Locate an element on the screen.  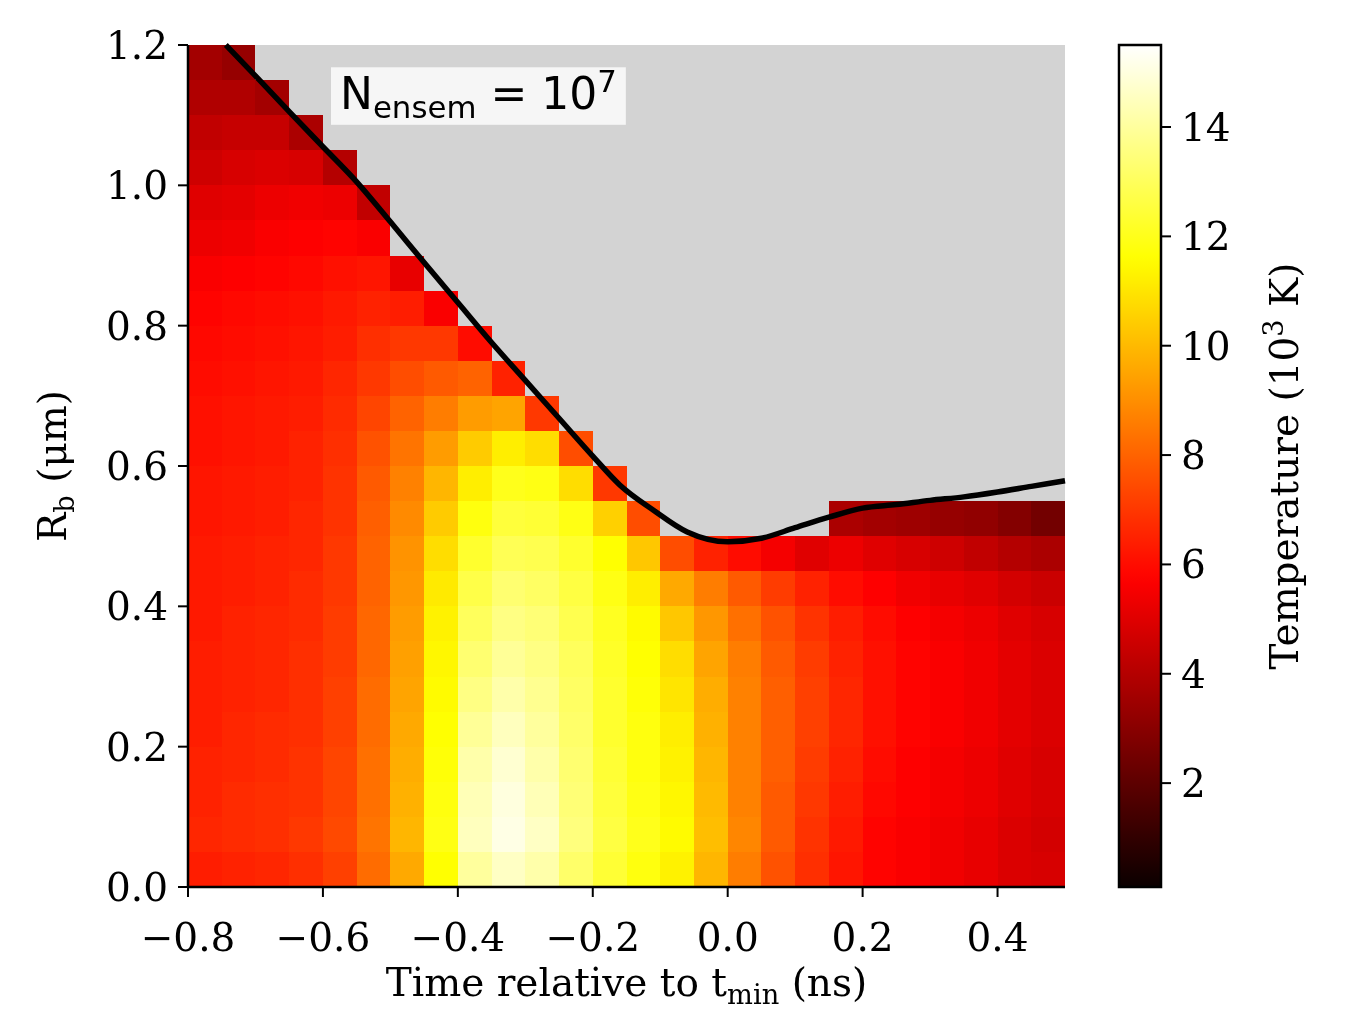
color-bar-label: 6 is located at coordinates (1193, 565).